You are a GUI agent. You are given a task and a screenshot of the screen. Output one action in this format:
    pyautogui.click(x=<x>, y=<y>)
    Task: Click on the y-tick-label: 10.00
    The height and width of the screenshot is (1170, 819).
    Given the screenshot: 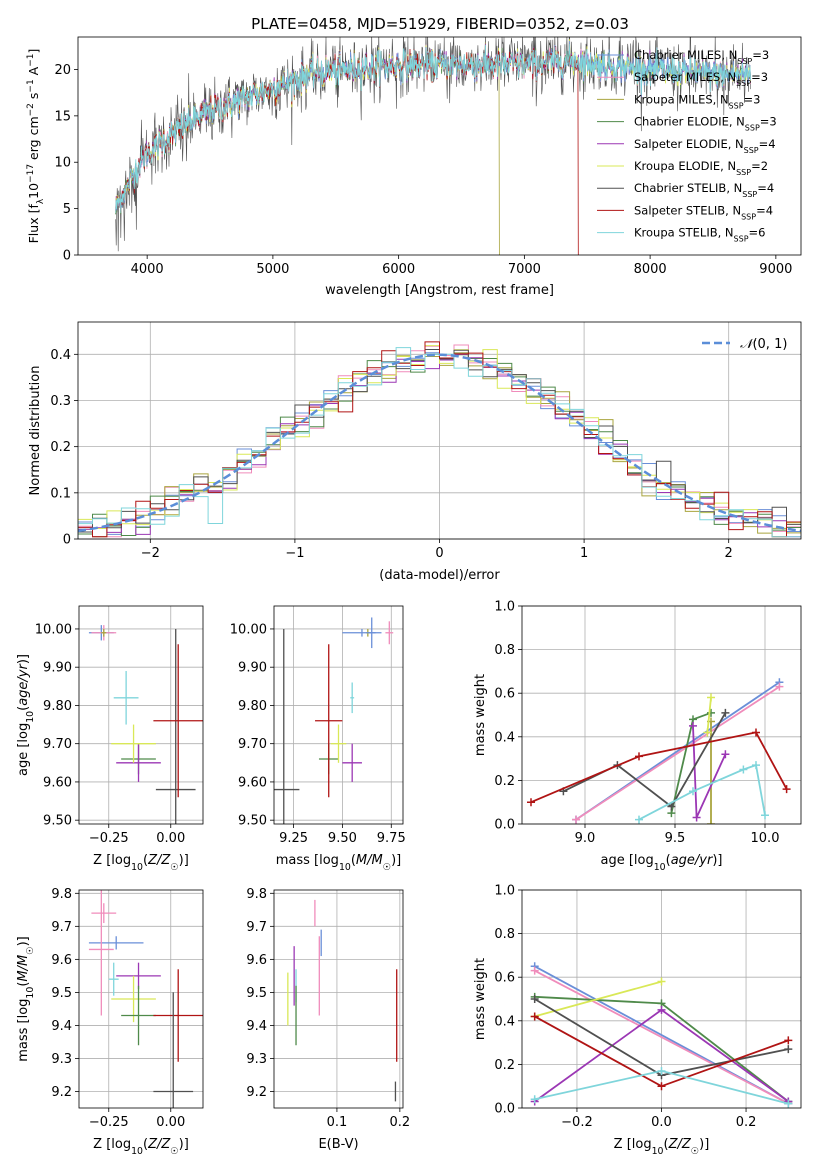 What is the action you would take?
    pyautogui.click(x=248, y=629)
    